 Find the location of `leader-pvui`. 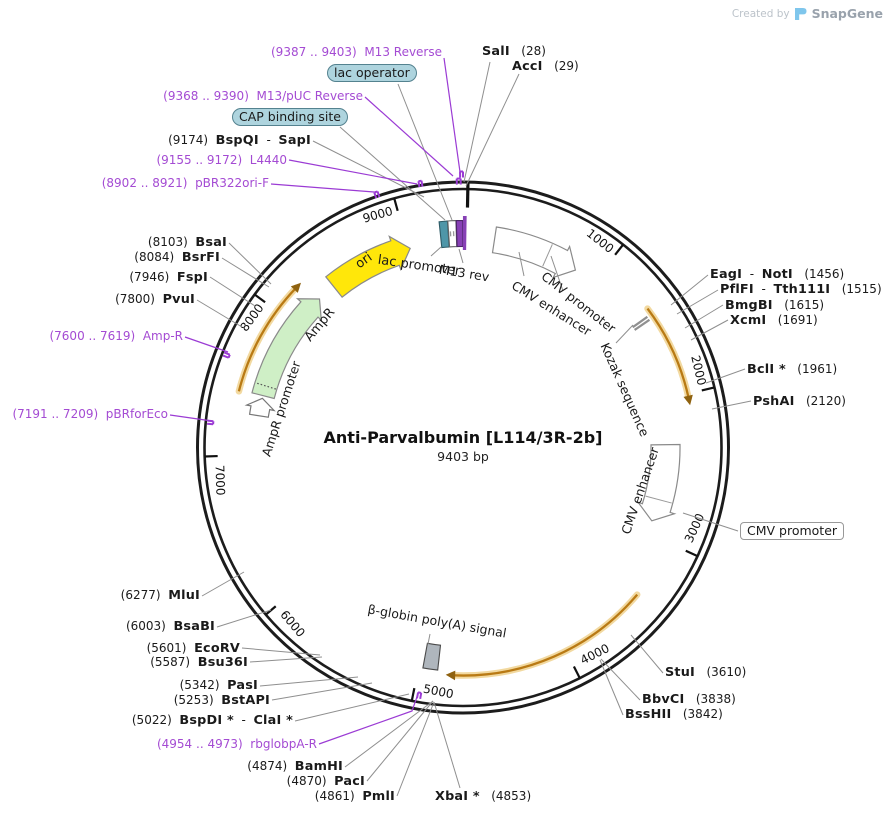

leader-pvui is located at coordinates (219, 313).